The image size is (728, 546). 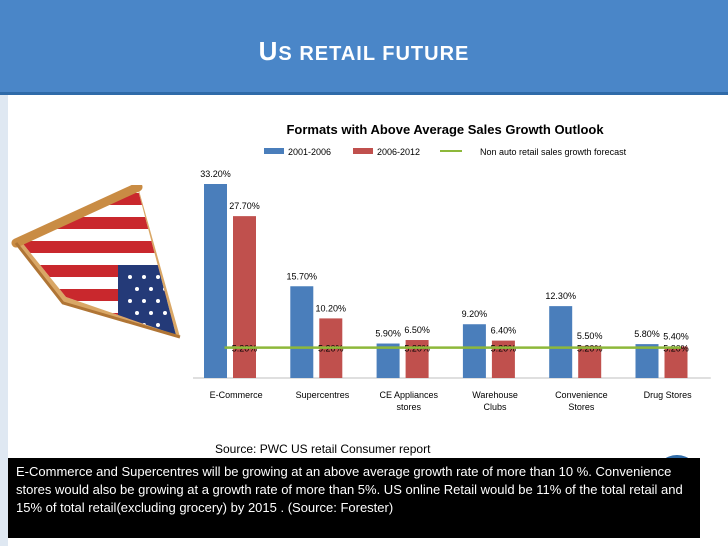 What do you see at coordinates (309, 152) in the screenshot?
I see `legend-label-2001-2006: 2001-2006` at bounding box center [309, 152].